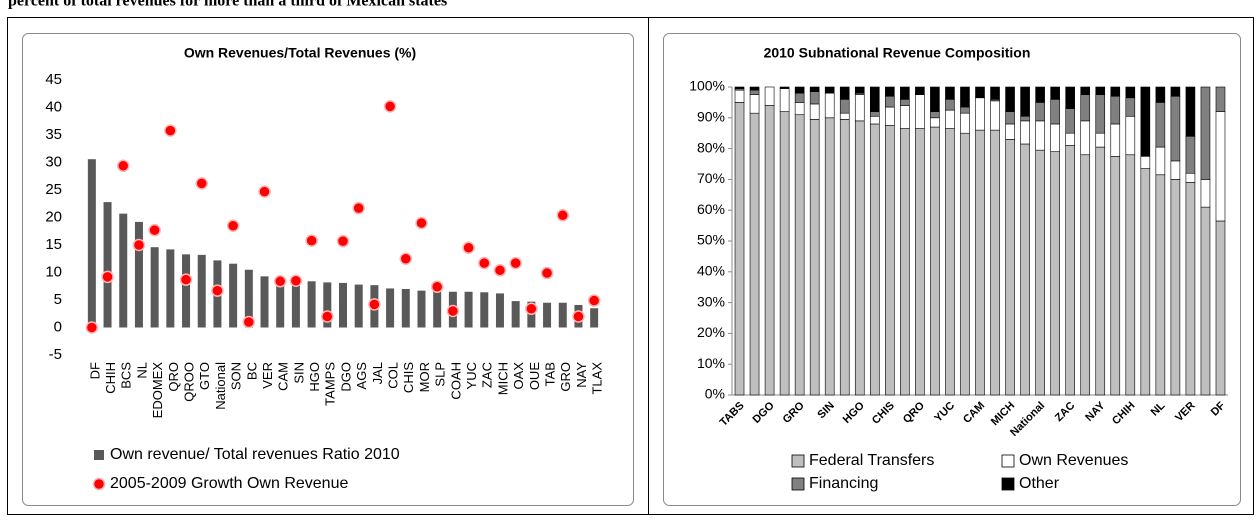  I want to click on y-tick-label: 0, so click(58, 326).